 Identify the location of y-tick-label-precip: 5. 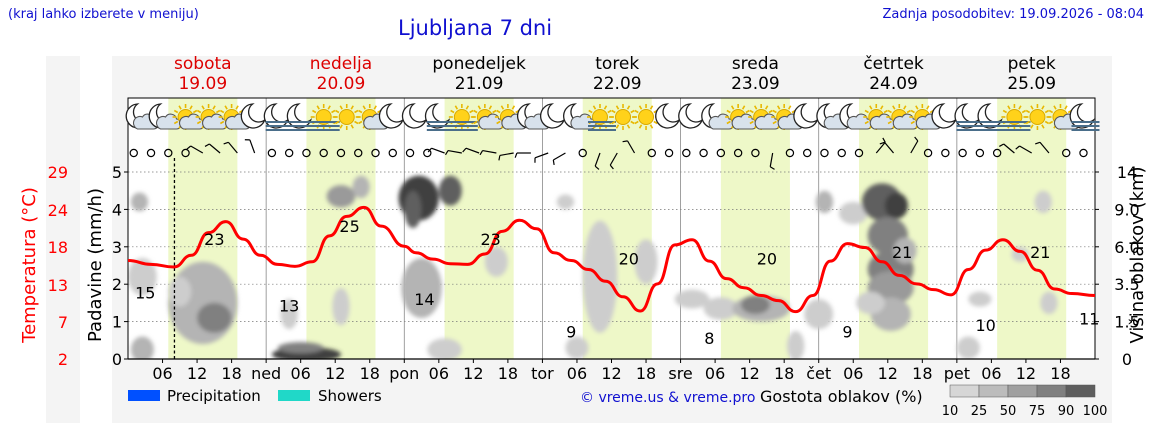
(117, 172).